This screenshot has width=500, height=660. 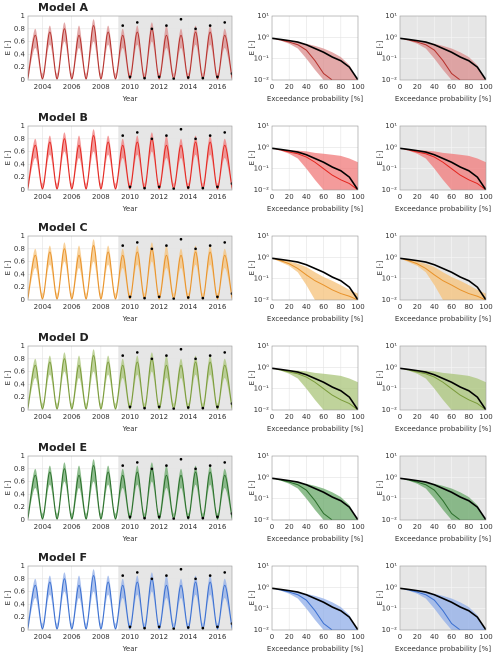 What do you see at coordinates (23, 456) in the screenshot?
I see `y-tick-label: 1` at bounding box center [23, 456].